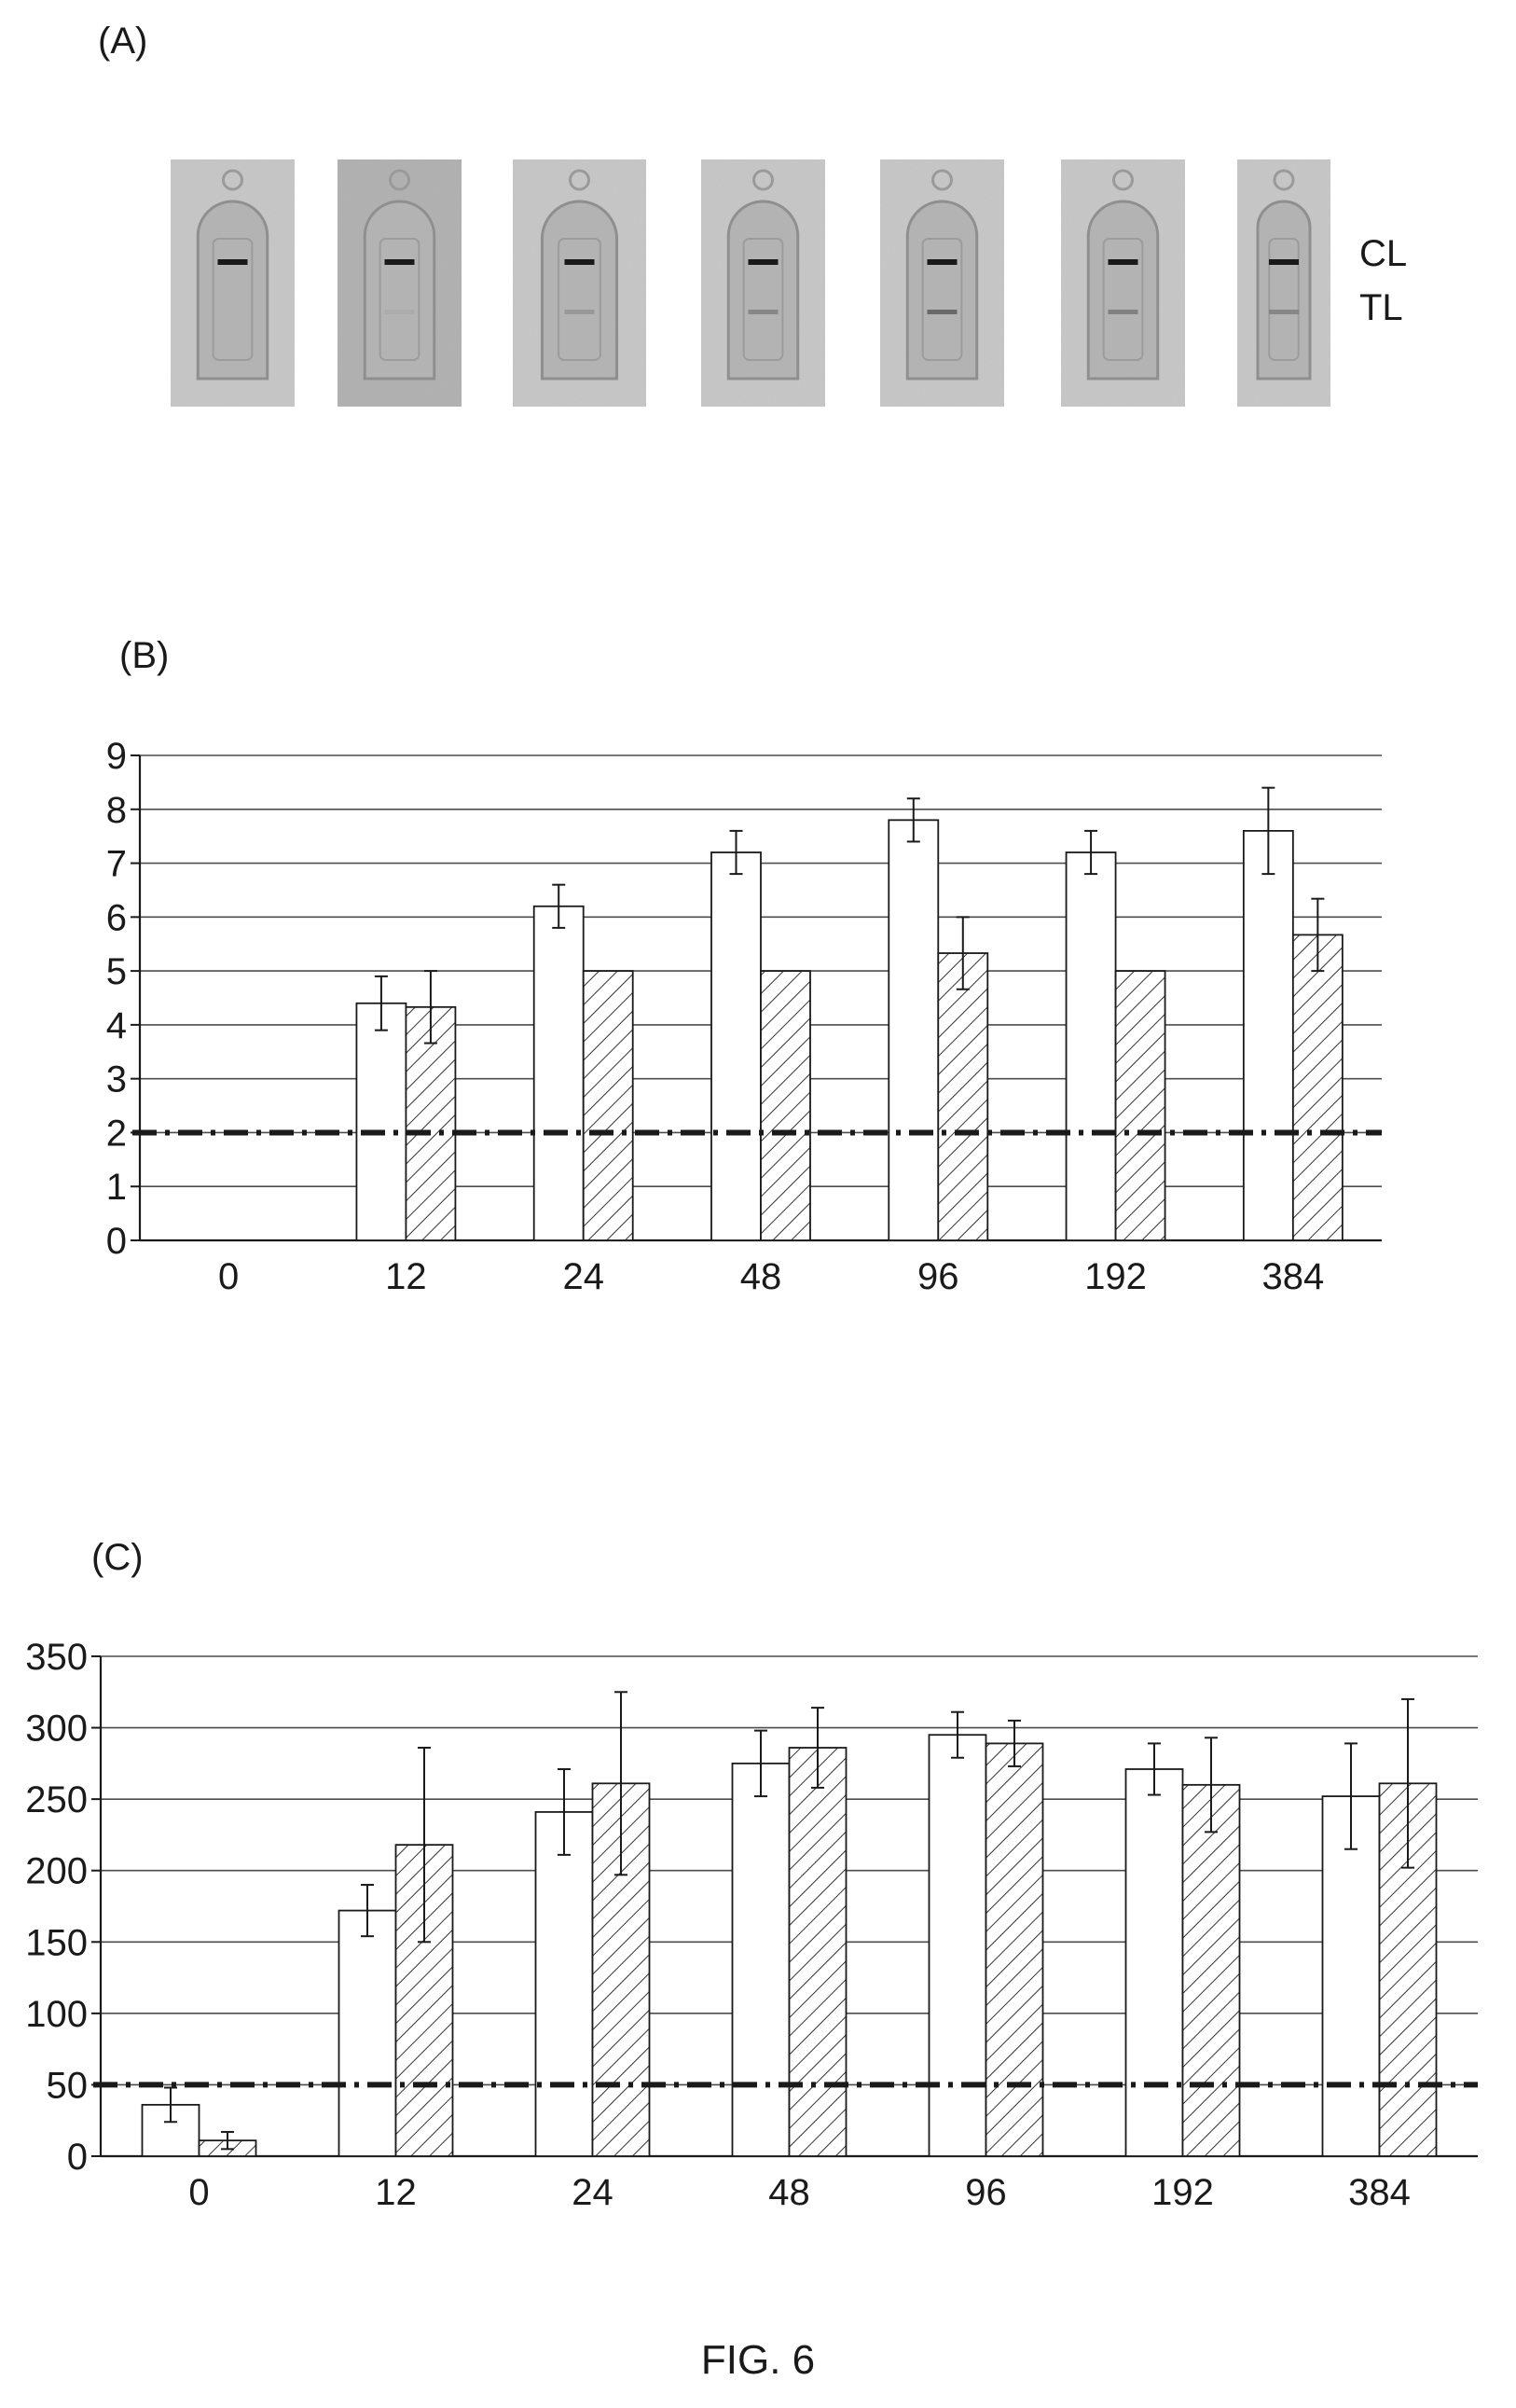  What do you see at coordinates (56, 1799) in the screenshot?
I see `y-tick-label: 250` at bounding box center [56, 1799].